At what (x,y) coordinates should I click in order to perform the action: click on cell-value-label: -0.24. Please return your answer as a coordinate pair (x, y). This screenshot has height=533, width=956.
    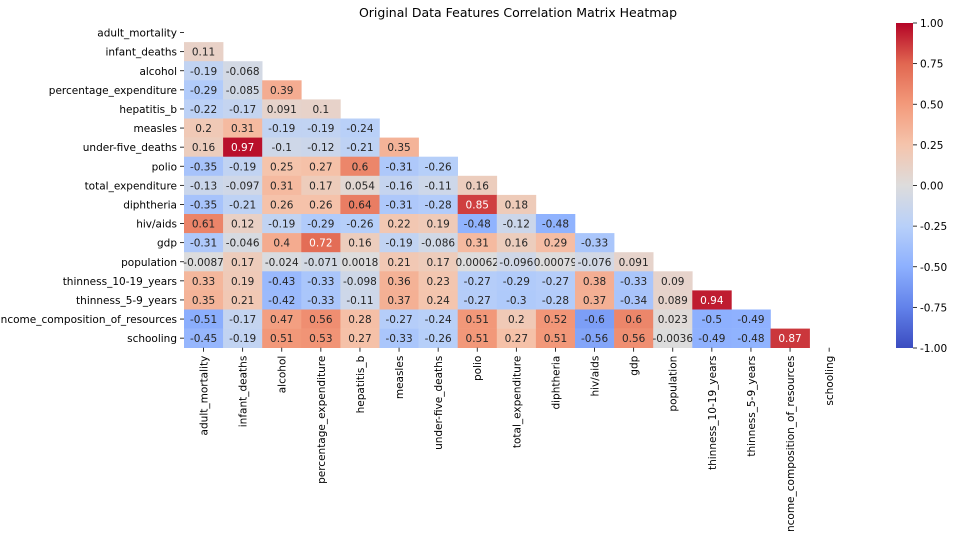
    Looking at the image, I should click on (359, 129).